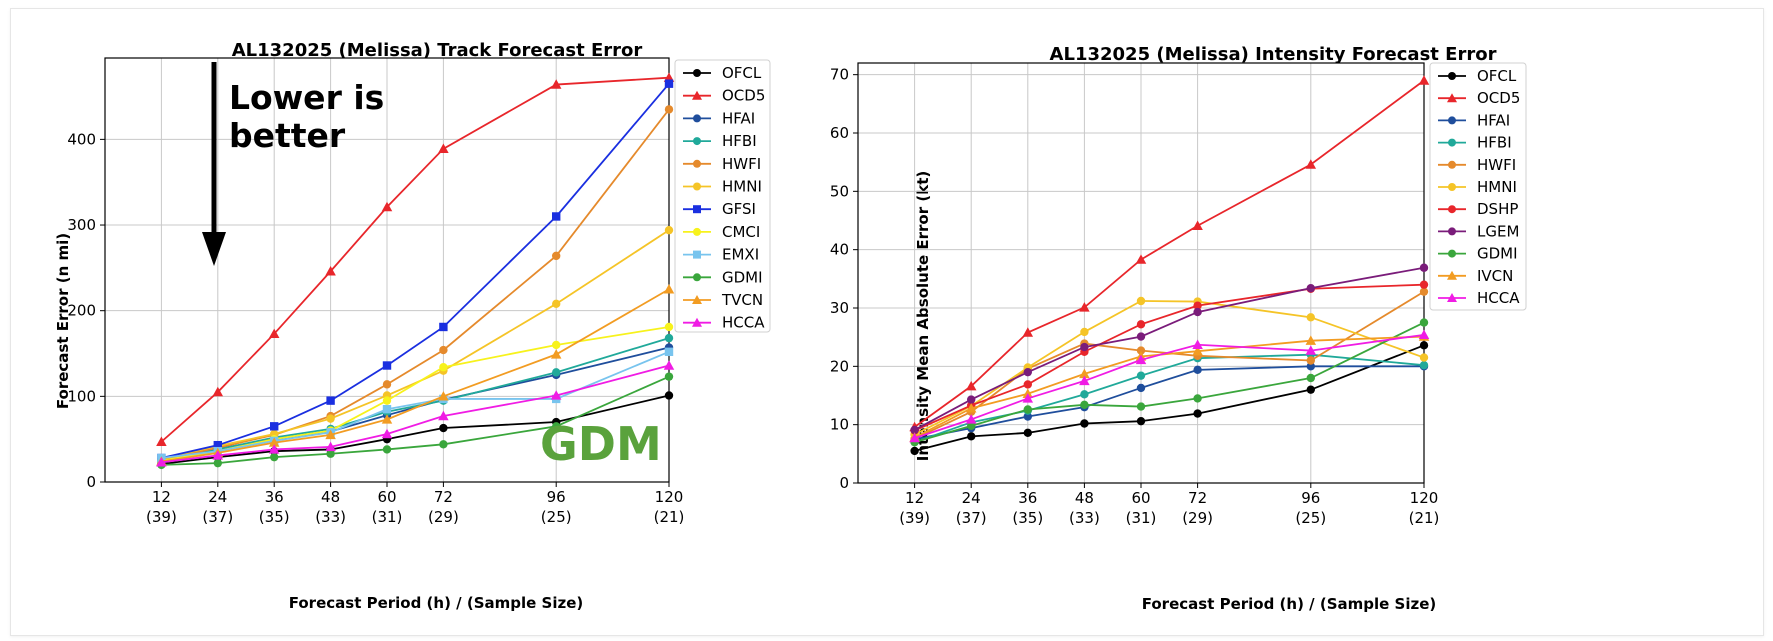 This screenshot has height=641, width=1773. I want to click on x-tick-sublabel: (31), so click(387, 517).